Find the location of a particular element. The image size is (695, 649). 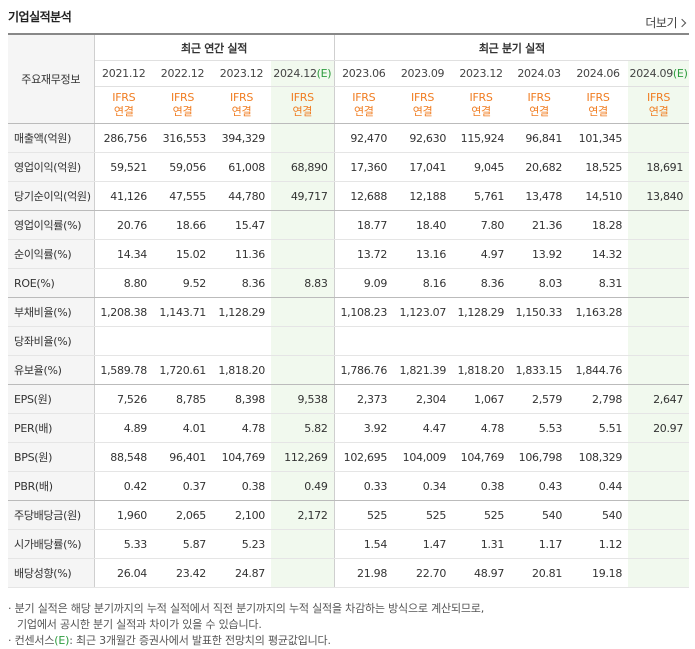

table-cell: 8.03 is located at coordinates (539, 283).